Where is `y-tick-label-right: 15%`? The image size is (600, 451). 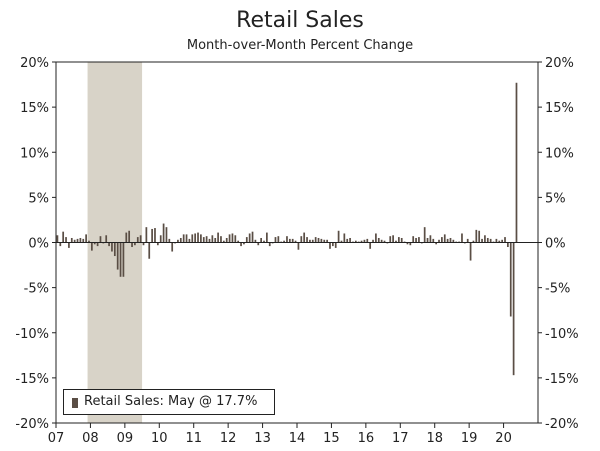 y-tick-label-right: 15% is located at coordinates (559, 108).